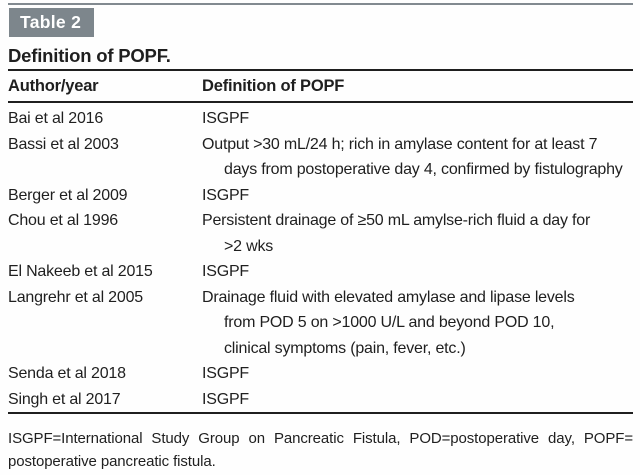 The height and width of the screenshot is (475, 640). I want to click on column-header-definition: Definition of POPF, so click(273, 85).